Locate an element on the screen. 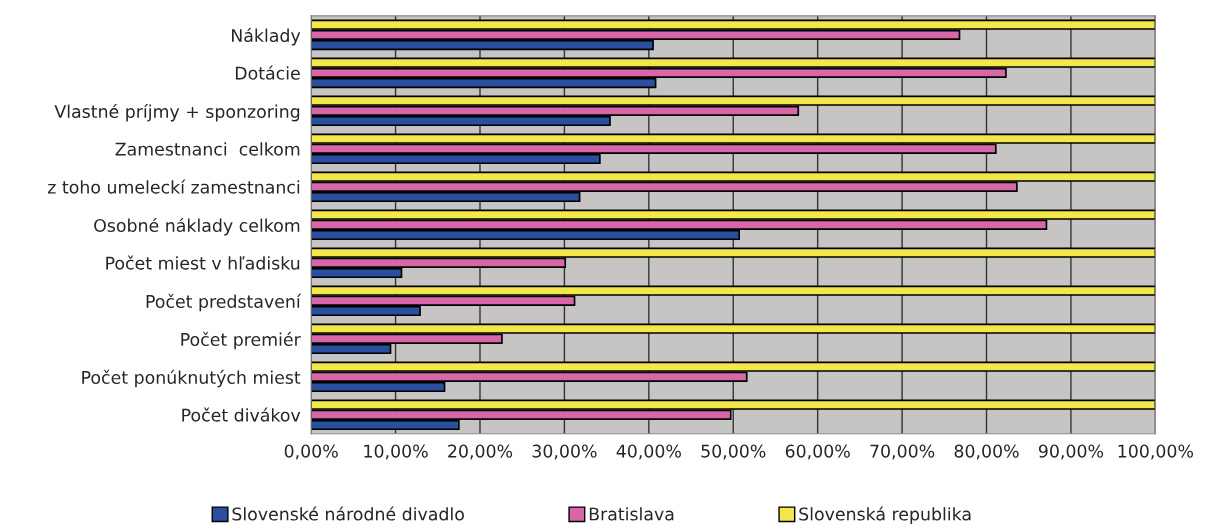 The width and height of the screenshot is (1206, 529). x-tick-label: 40,00% is located at coordinates (648, 452).